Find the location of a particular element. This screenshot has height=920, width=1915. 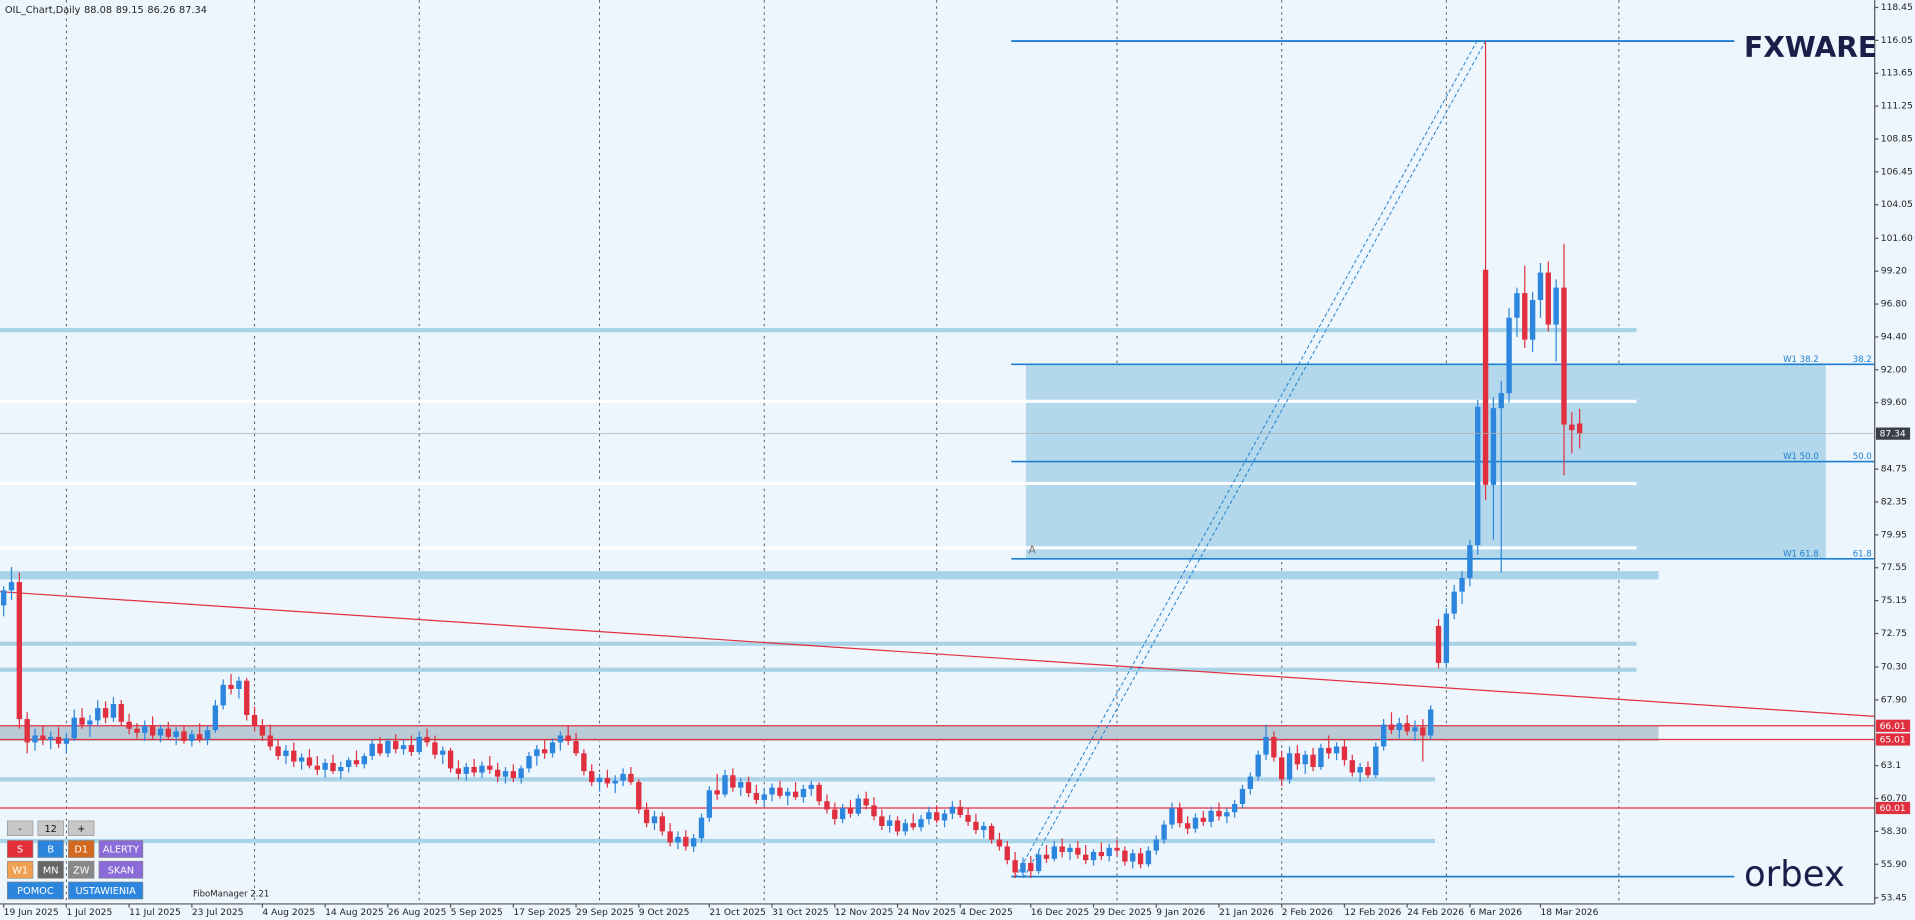

button: - is located at coordinates (20, 828).